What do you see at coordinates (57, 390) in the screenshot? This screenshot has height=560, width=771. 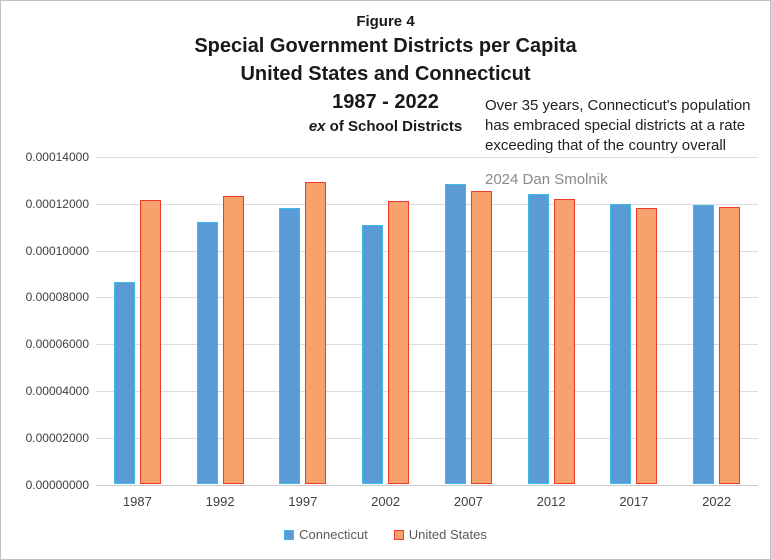 I see `y-axis-tick-label: 0.00004000` at bounding box center [57, 390].